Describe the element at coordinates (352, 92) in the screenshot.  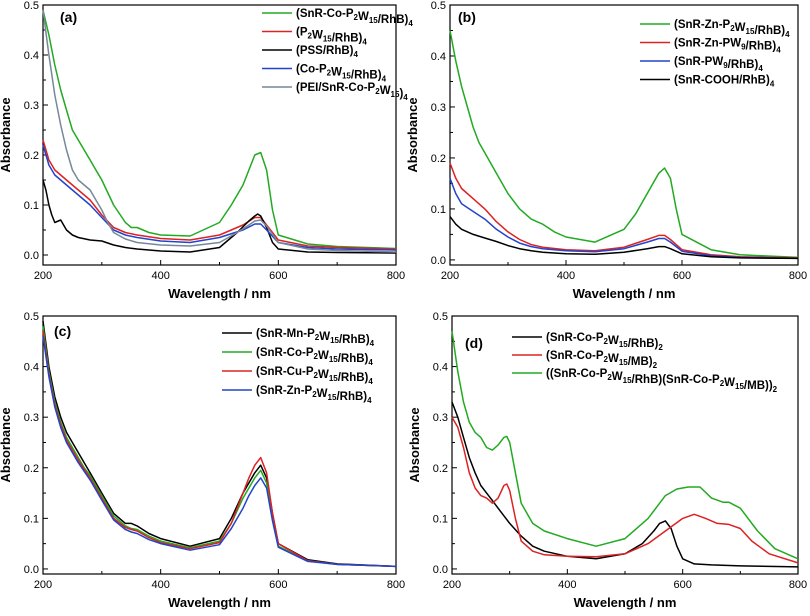
I see `legend-label: (PEI/SnR-Co-P2W15)4` at that location.